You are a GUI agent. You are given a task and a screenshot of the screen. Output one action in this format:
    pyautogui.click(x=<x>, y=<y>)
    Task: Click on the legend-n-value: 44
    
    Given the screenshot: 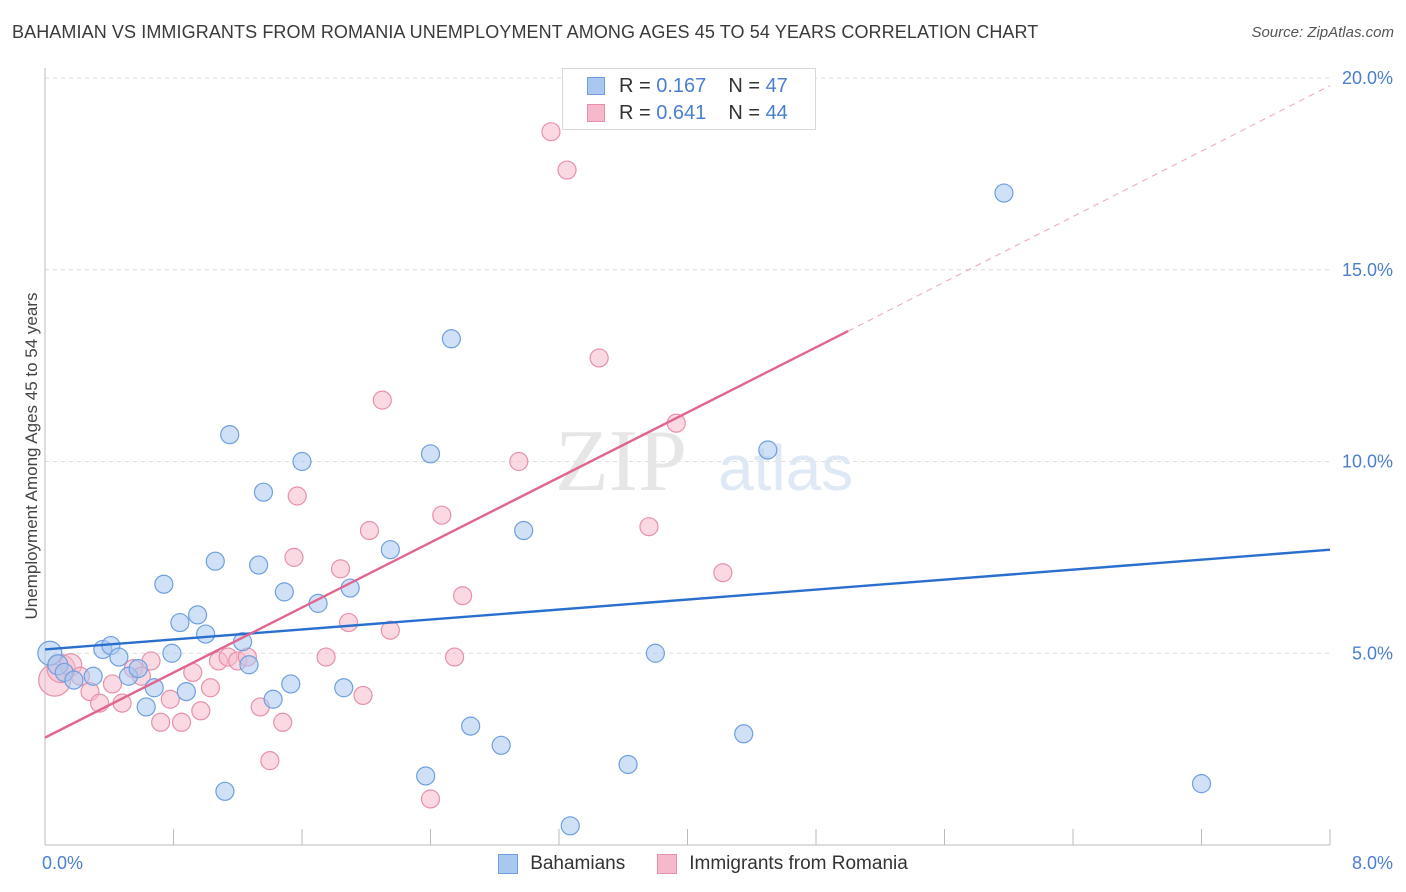 What is the action you would take?
    pyautogui.click(x=776, y=112)
    